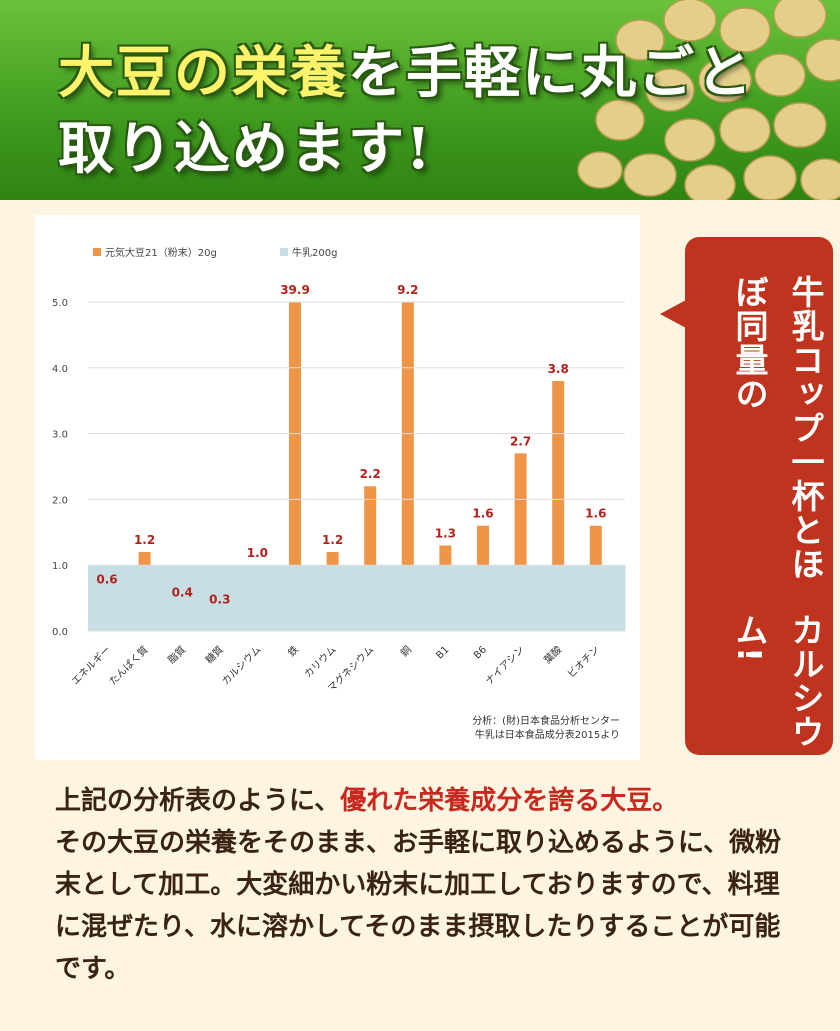 Image resolution: width=840 pixels, height=1031 pixels. I want to click on y-tick-label: 0.0, so click(60, 632).